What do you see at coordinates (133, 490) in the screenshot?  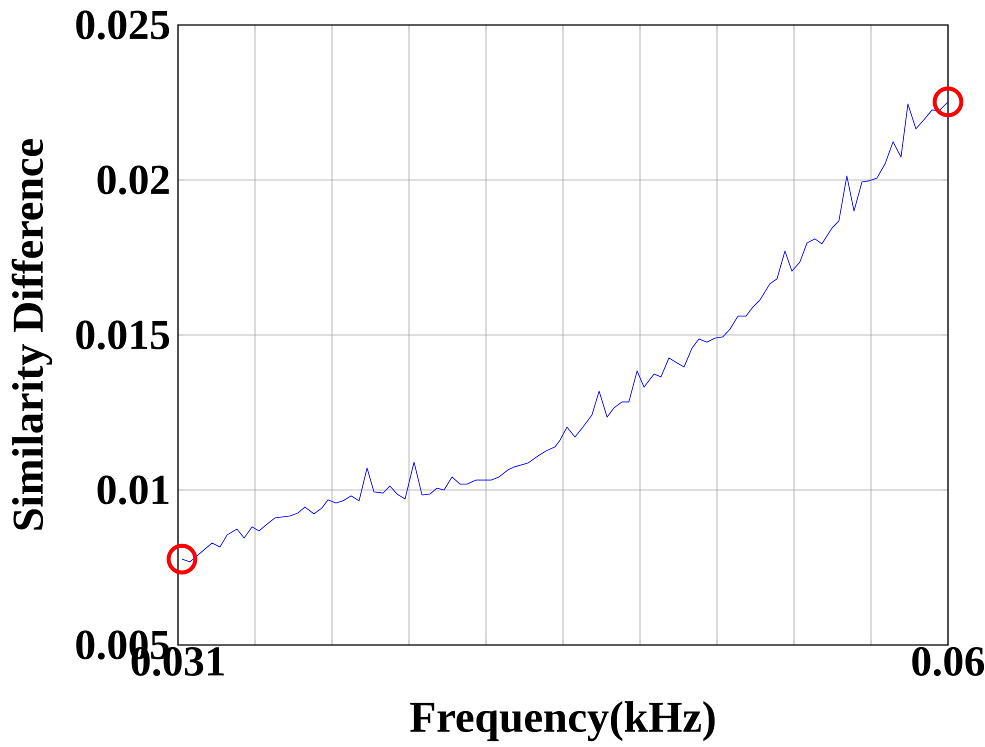 I see `y-tick-label: 0.01` at bounding box center [133, 490].